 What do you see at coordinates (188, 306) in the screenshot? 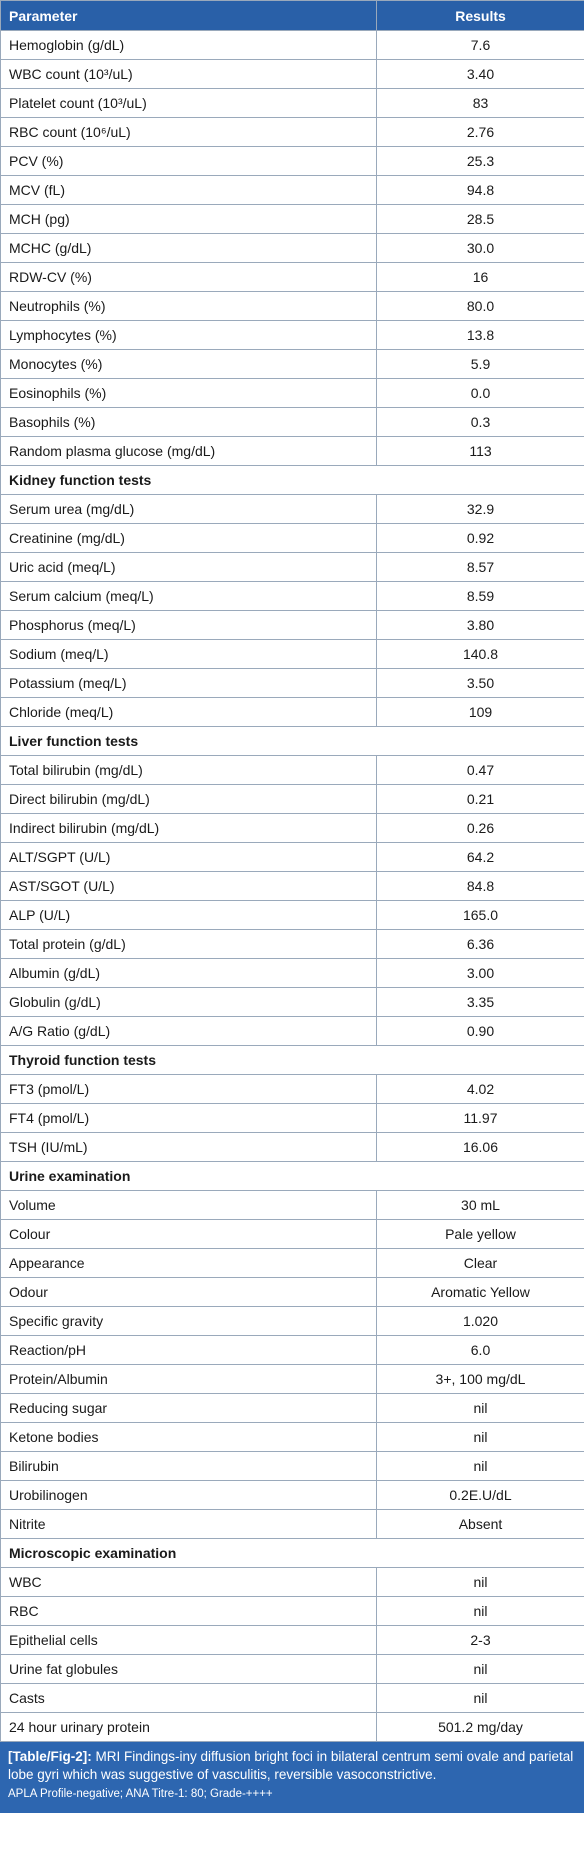
I see `parameter-cell: Neutrophils (%)` at bounding box center [188, 306].